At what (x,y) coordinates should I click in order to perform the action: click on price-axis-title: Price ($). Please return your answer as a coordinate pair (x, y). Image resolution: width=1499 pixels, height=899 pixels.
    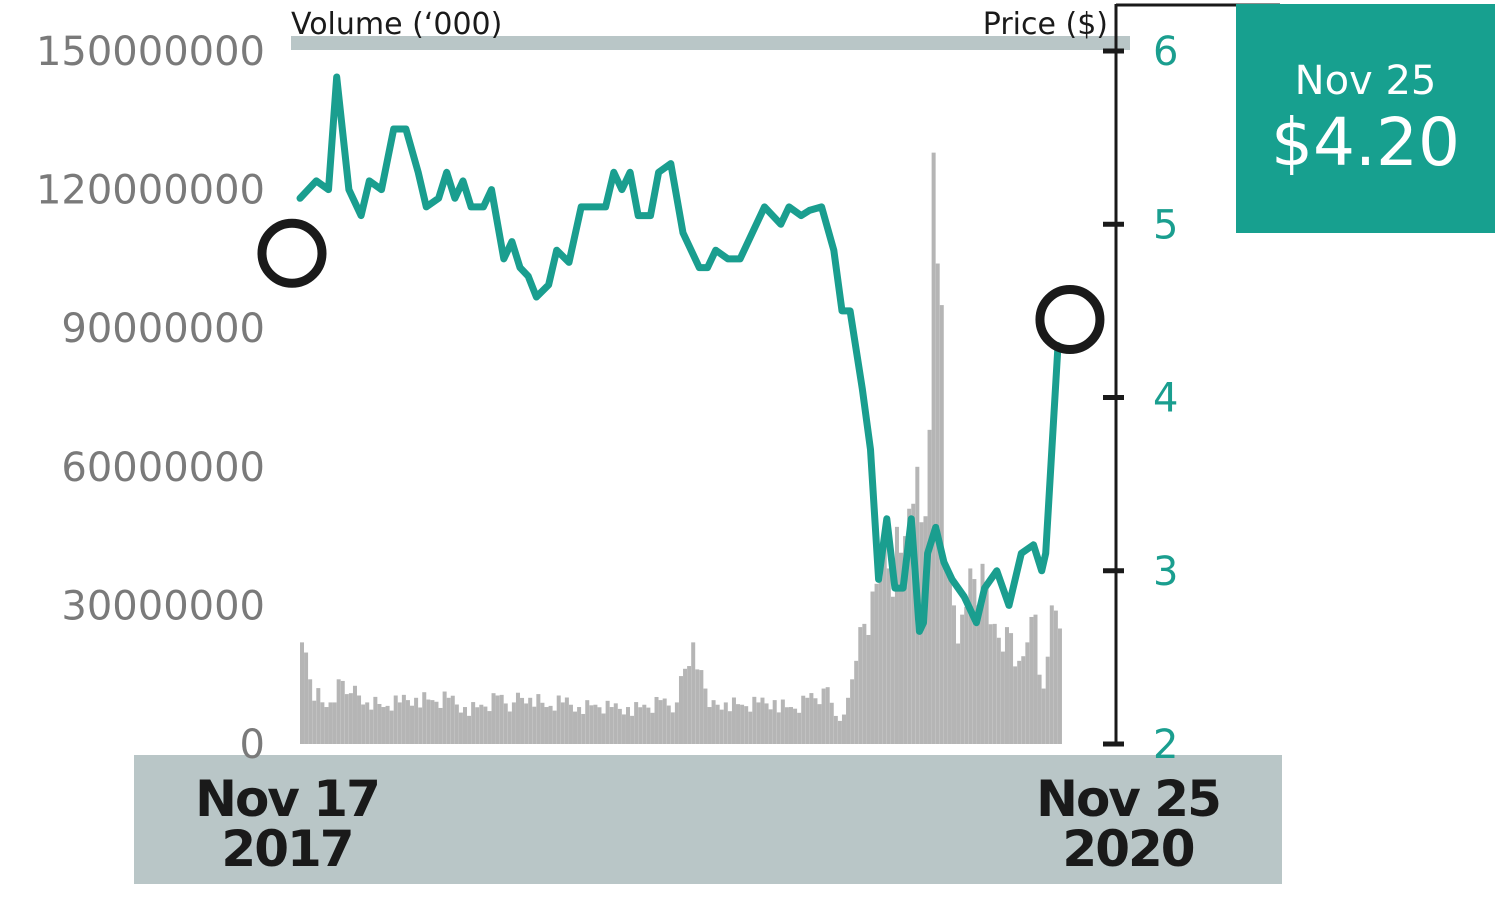
    Looking at the image, I should click on (1045, 24).